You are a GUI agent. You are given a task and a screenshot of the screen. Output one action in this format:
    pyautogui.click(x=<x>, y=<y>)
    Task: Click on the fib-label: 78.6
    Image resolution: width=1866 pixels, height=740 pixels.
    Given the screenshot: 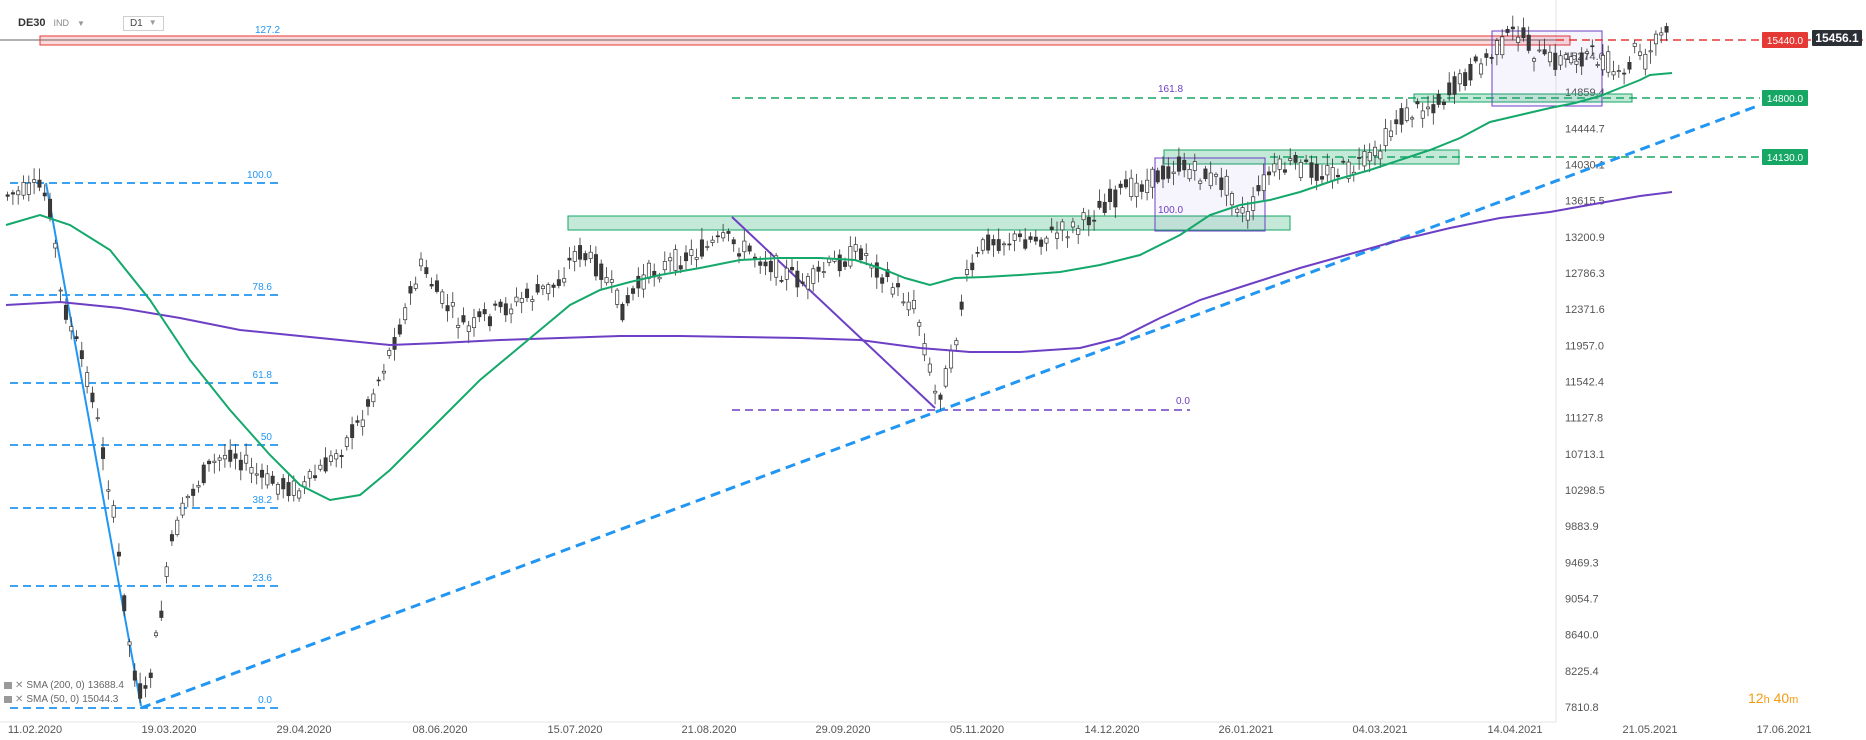 What is the action you would take?
    pyautogui.click(x=263, y=287)
    